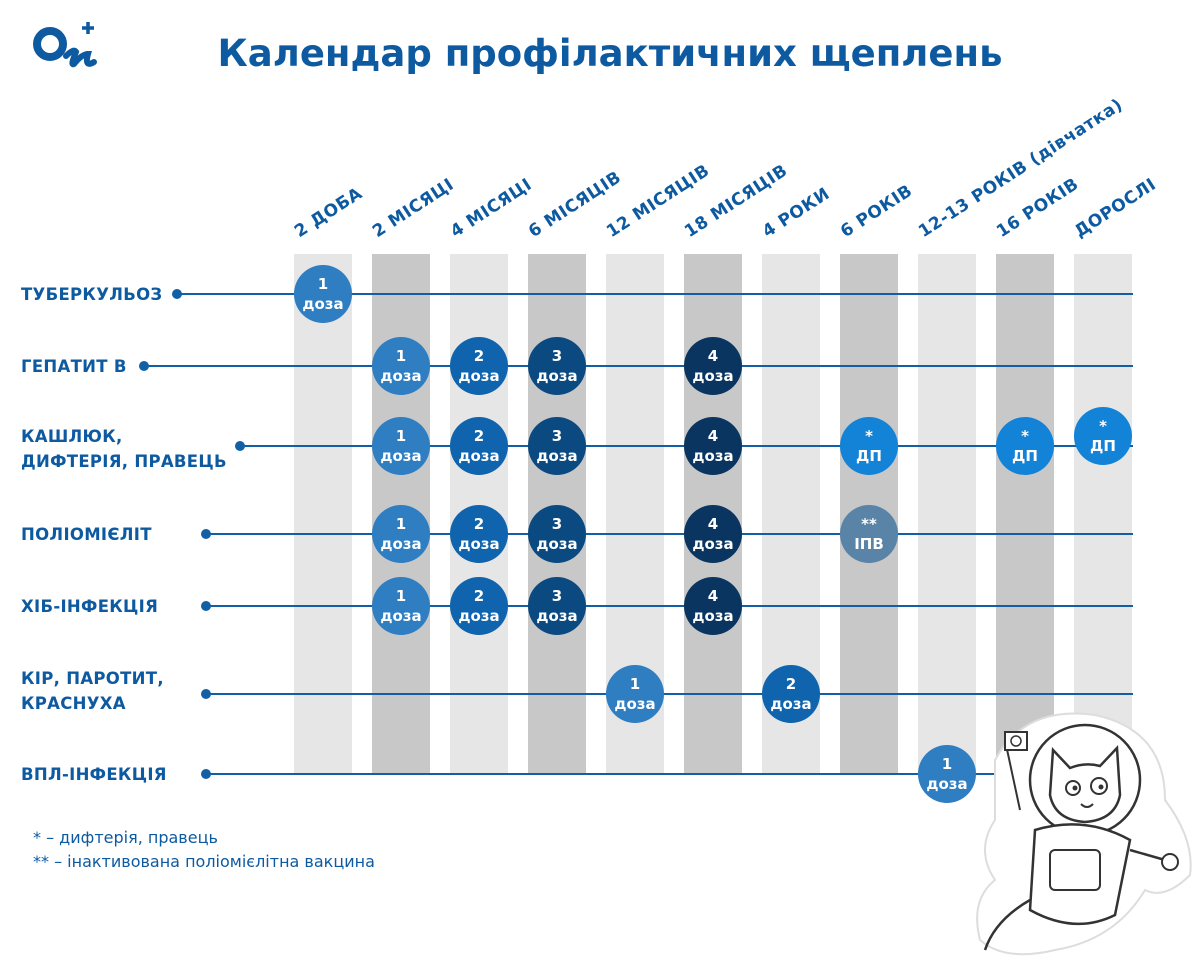  I want to click on logo-icon, so click(65, 45).